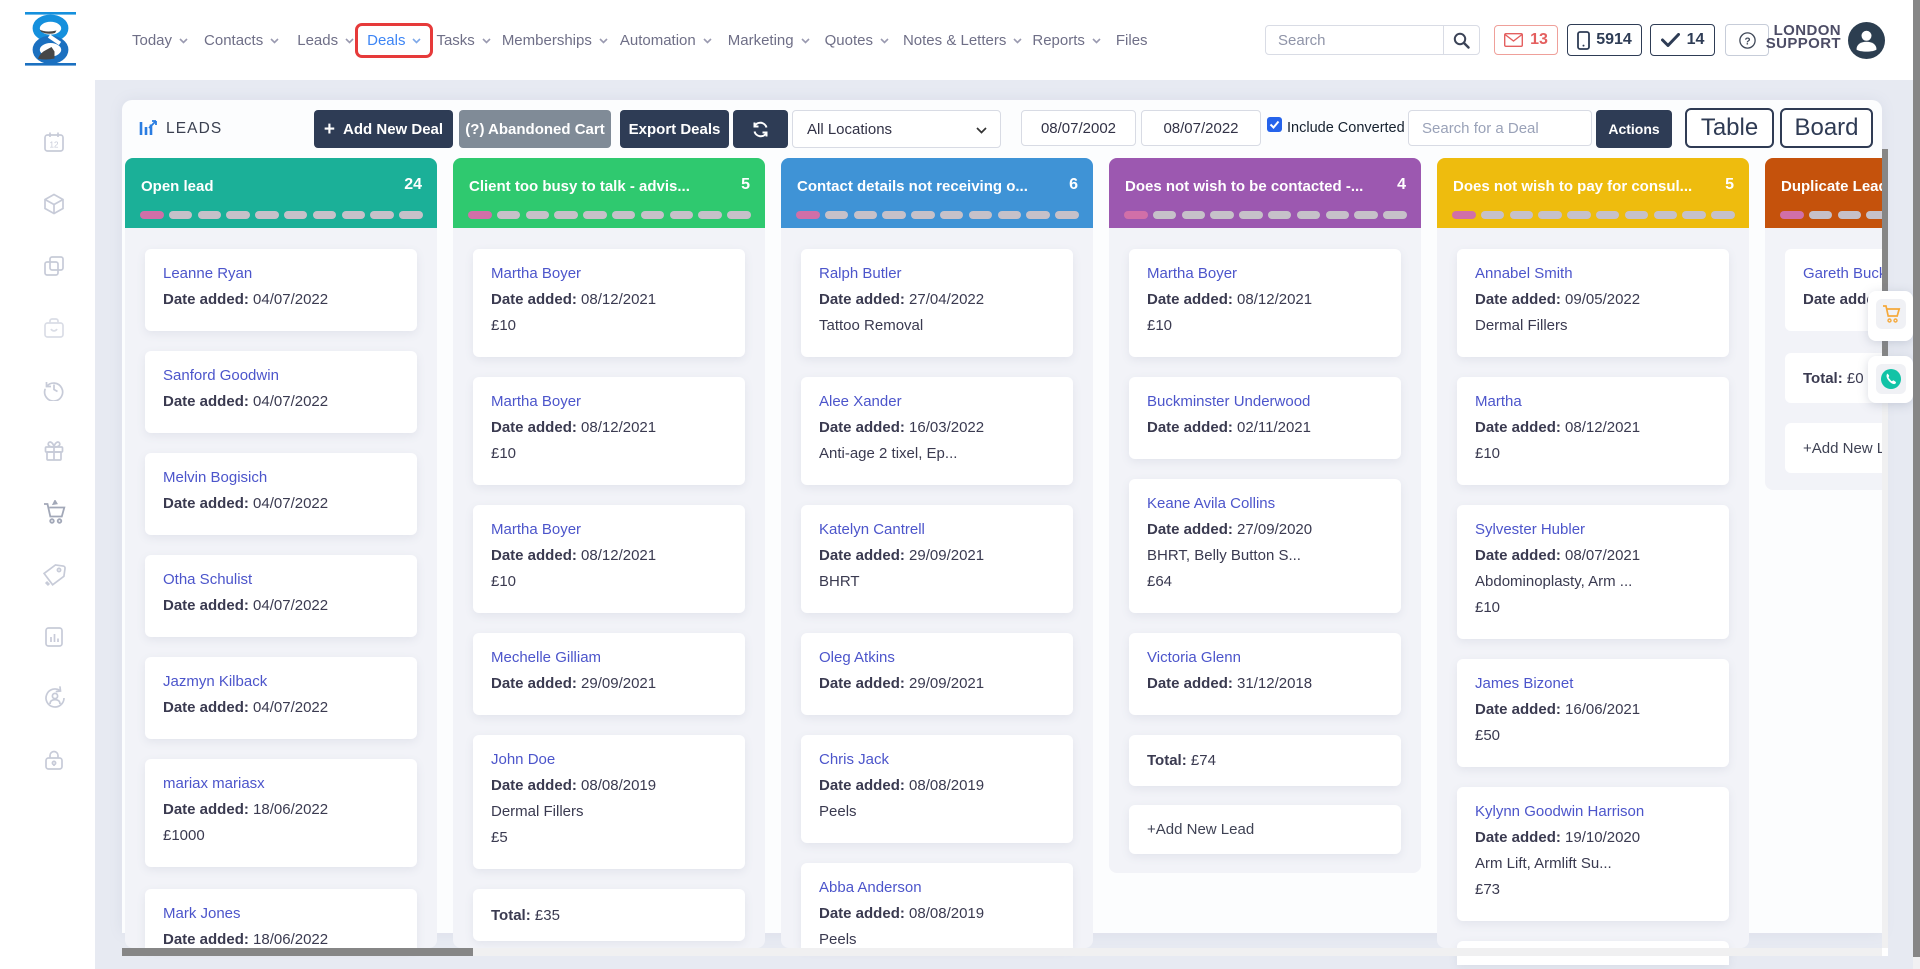  What do you see at coordinates (54, 145) in the screenshot?
I see `svg-text: 12` at bounding box center [54, 145].